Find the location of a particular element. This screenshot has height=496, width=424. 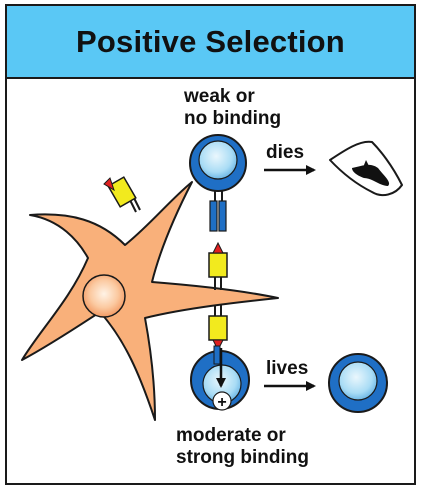

weak-binding-label-line1: weak or is located at coordinates (219, 96).